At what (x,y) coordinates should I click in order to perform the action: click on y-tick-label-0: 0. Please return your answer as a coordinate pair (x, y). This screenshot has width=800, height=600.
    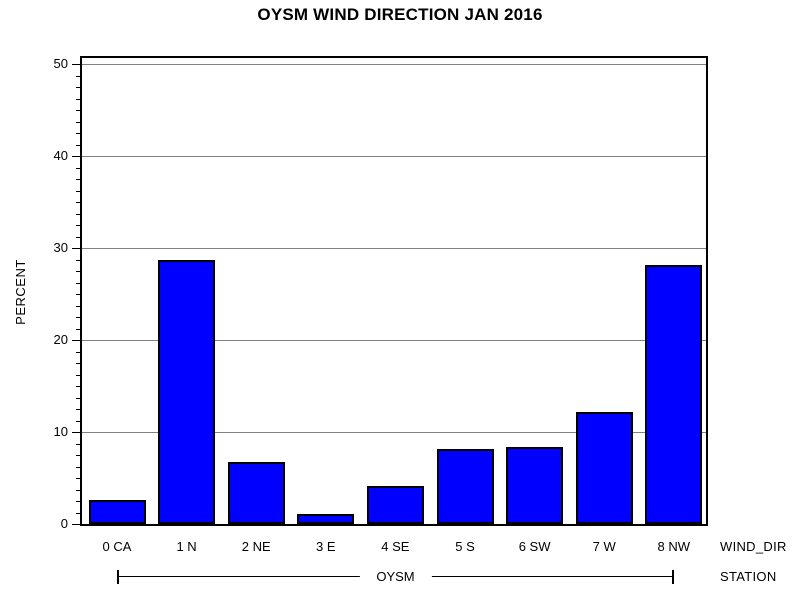
    Looking at the image, I should click on (64, 523).